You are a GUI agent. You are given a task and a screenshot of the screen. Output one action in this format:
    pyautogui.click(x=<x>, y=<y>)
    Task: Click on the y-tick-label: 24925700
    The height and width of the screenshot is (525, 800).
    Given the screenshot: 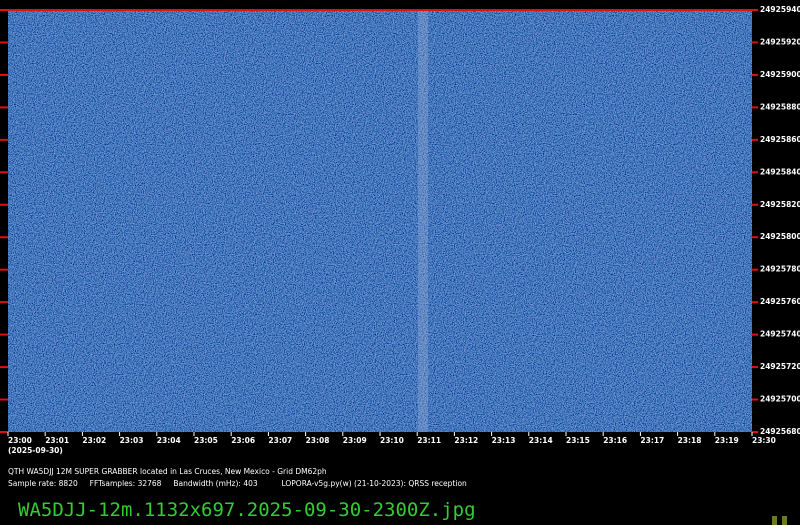 What is the action you would take?
    pyautogui.click(x=780, y=399)
    